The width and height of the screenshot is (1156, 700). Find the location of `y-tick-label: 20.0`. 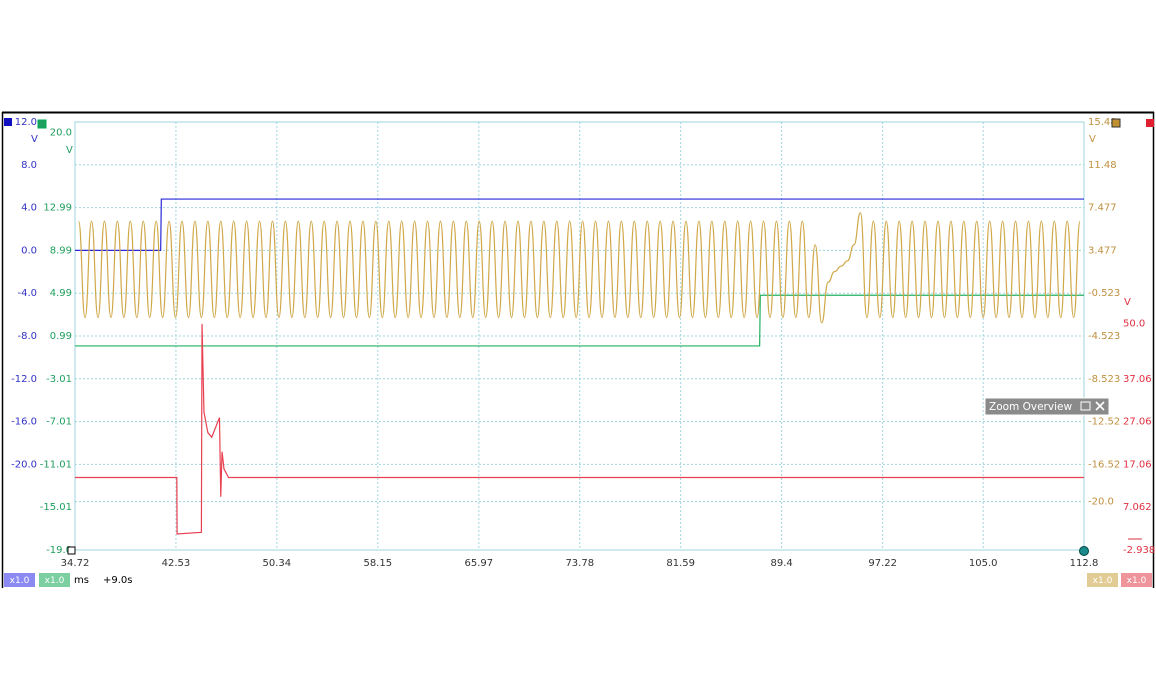

y-tick-label: 20.0 is located at coordinates (61, 133).